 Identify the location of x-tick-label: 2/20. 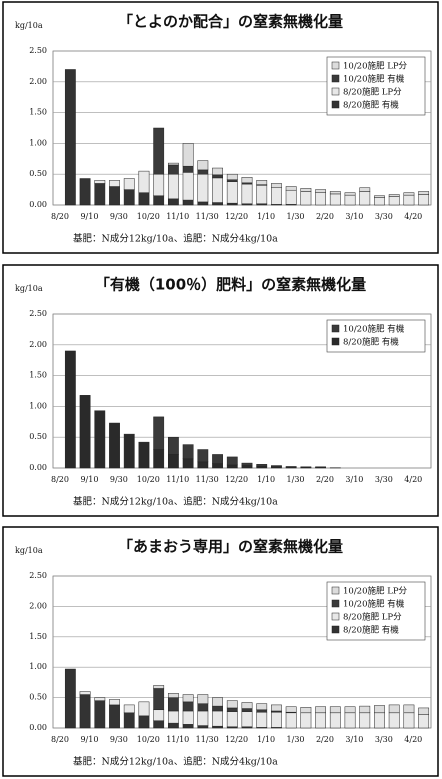
(325, 216).